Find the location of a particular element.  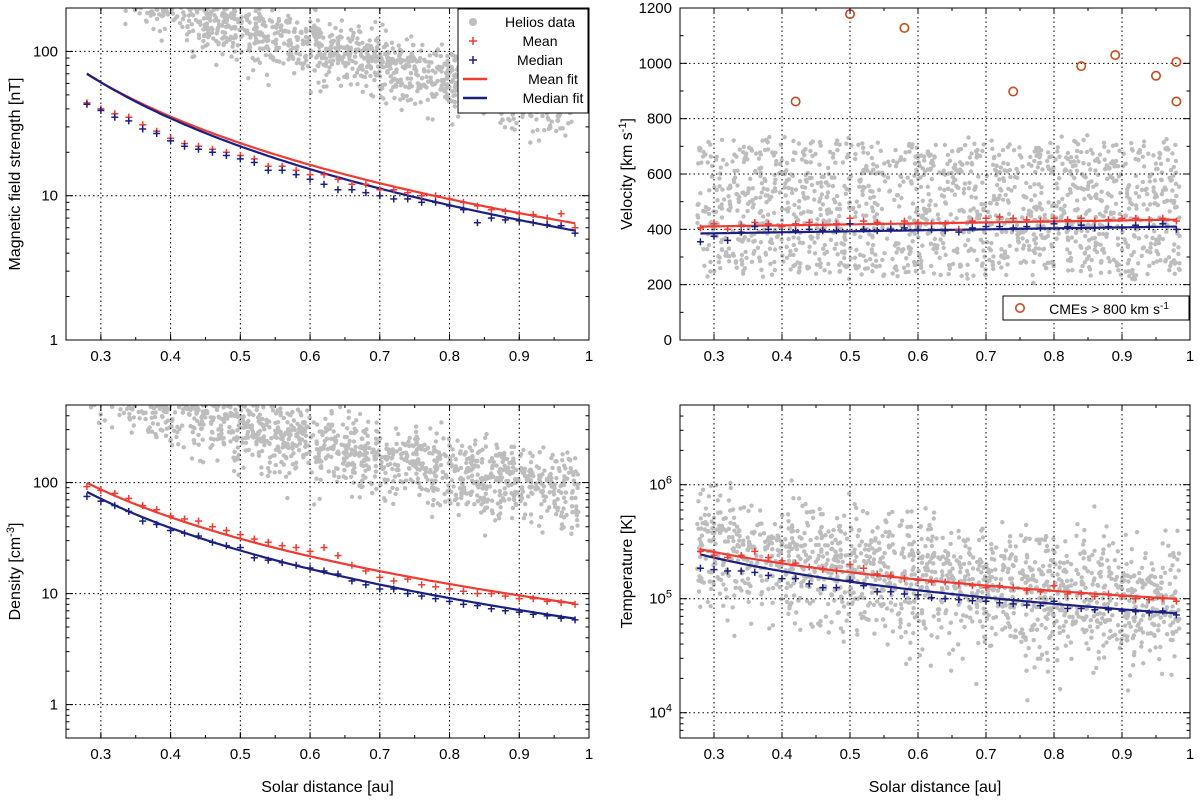

mean-point is located at coordinates (324, 175).